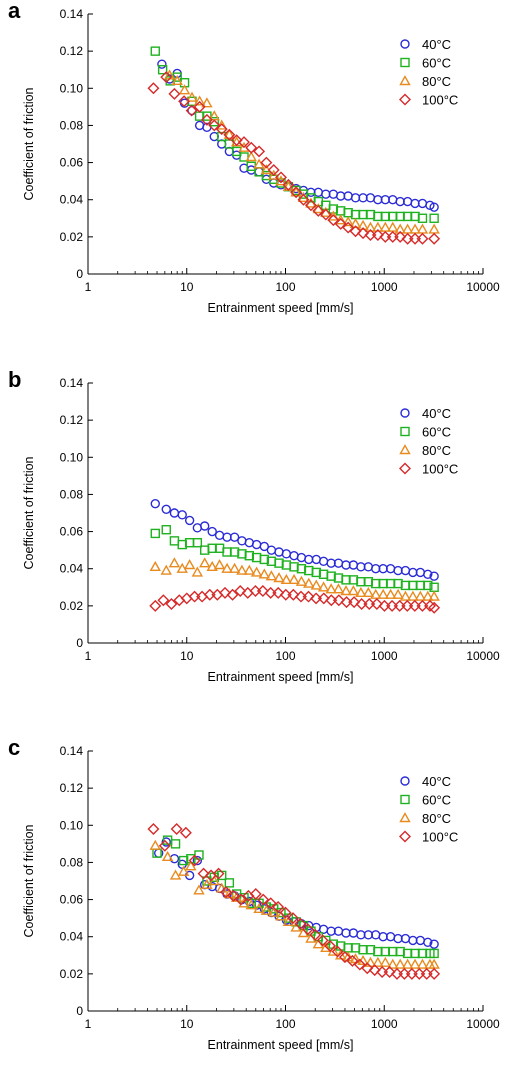 The width and height of the screenshot is (523, 1075). What do you see at coordinates (72, 751) in the screenshot?
I see `y-tick-label: 0.14` at bounding box center [72, 751].